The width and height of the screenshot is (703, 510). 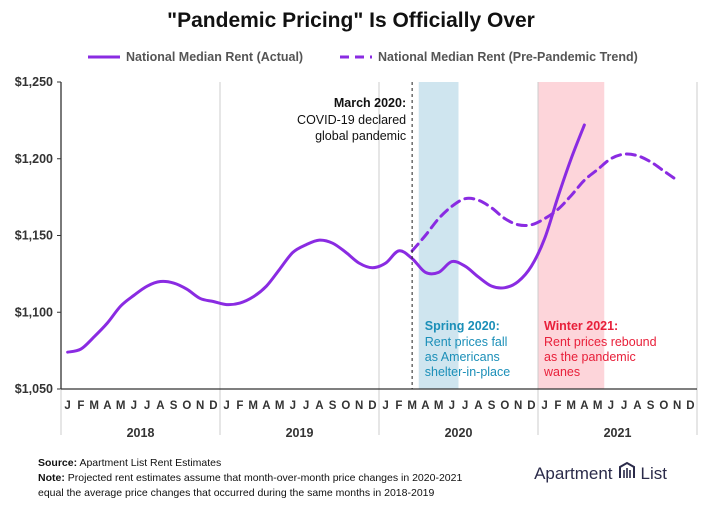 I want to click on brand-logo: Apartment List, so click(x=600, y=473).